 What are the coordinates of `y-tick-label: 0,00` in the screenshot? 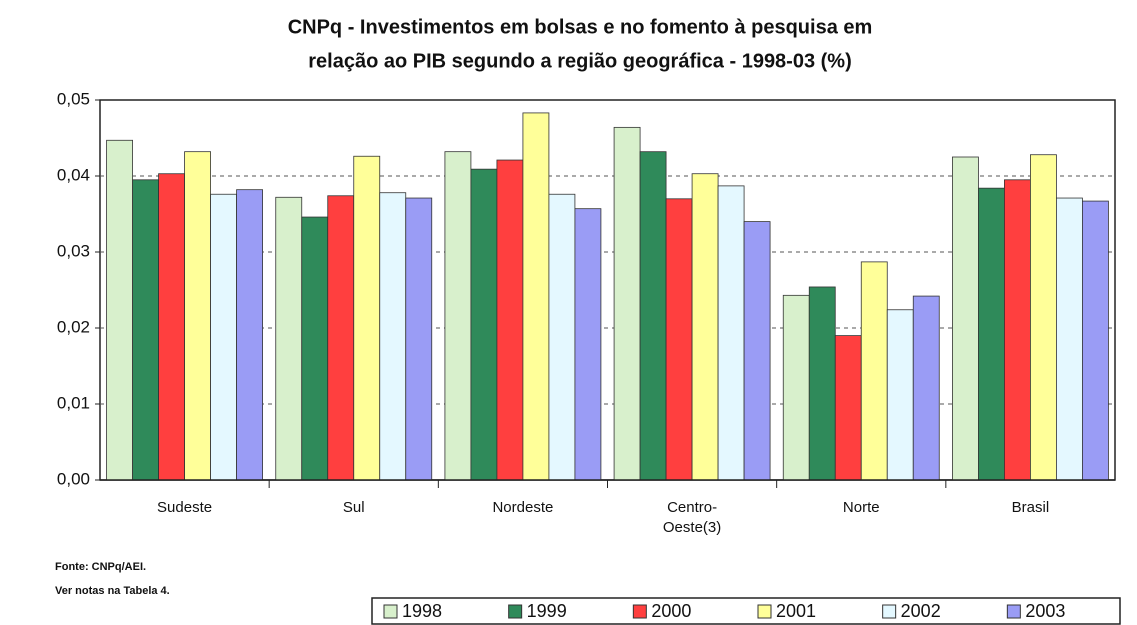 It's located at (73, 478).